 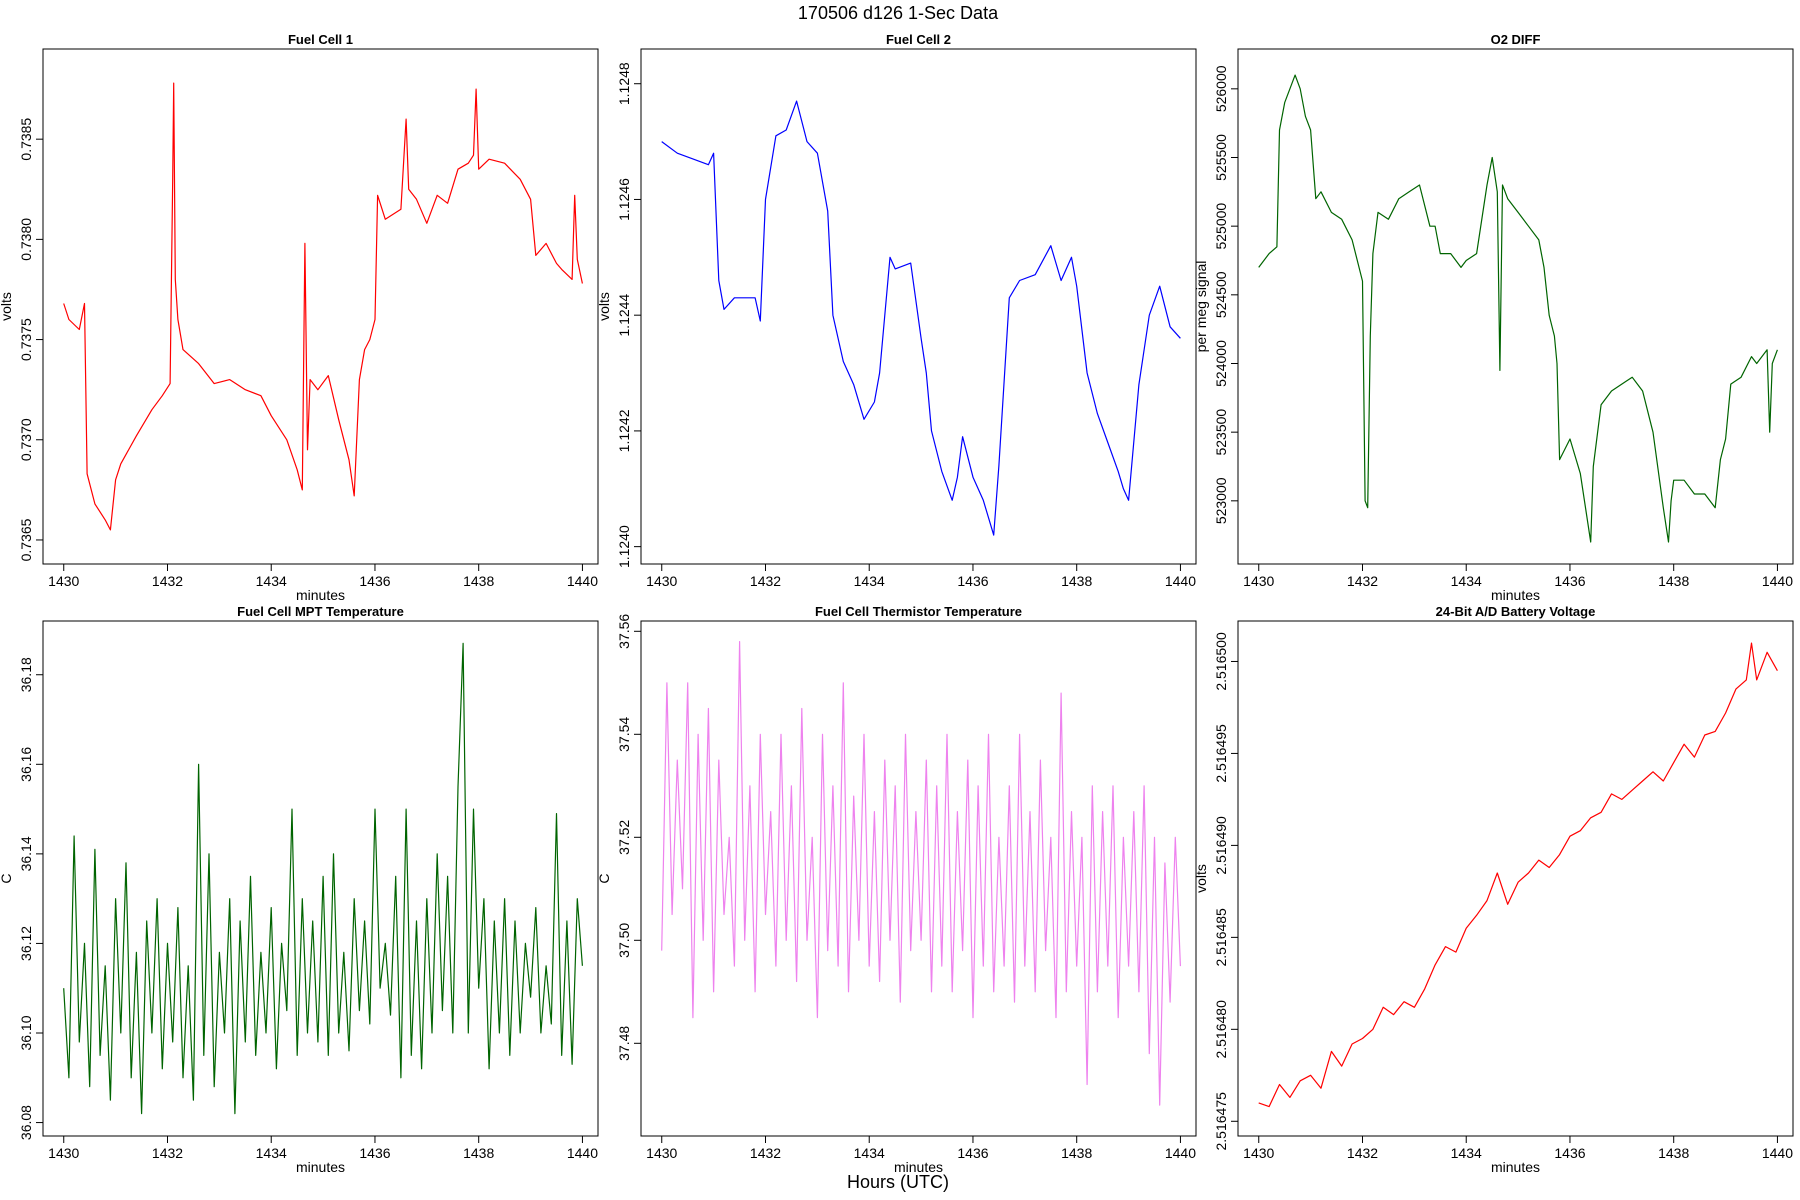 What do you see at coordinates (26, 853) in the screenshot?
I see `y-tick-label: 36.14` at bounding box center [26, 853].